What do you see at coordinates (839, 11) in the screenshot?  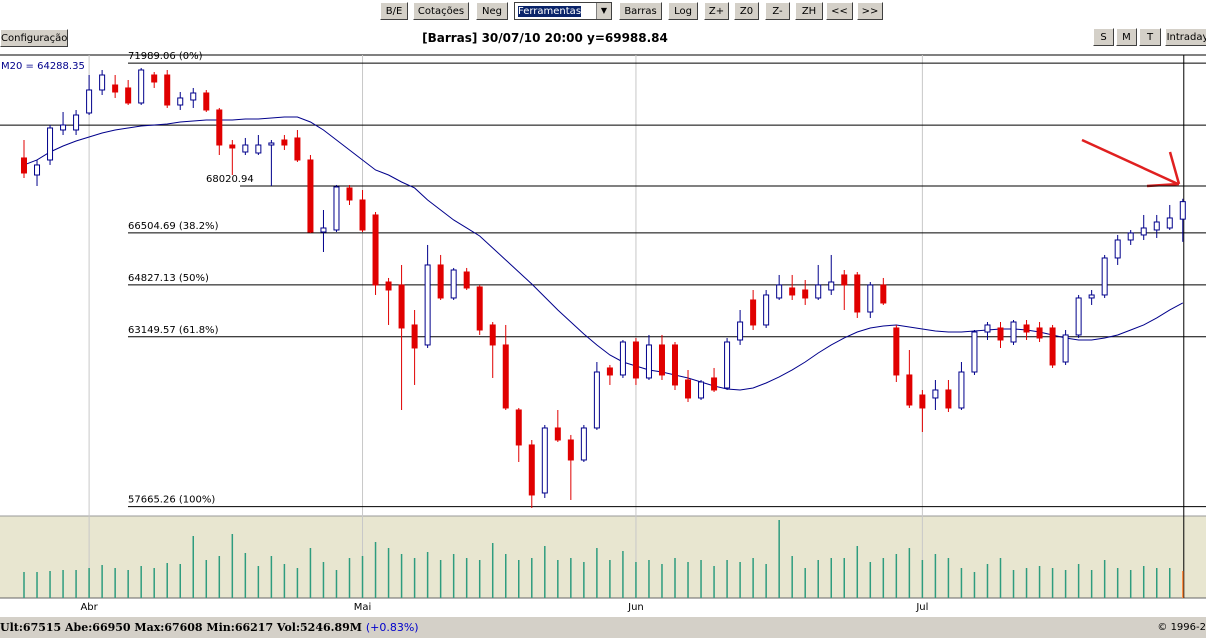 I see `toolbar-button: <<` at bounding box center [839, 11].